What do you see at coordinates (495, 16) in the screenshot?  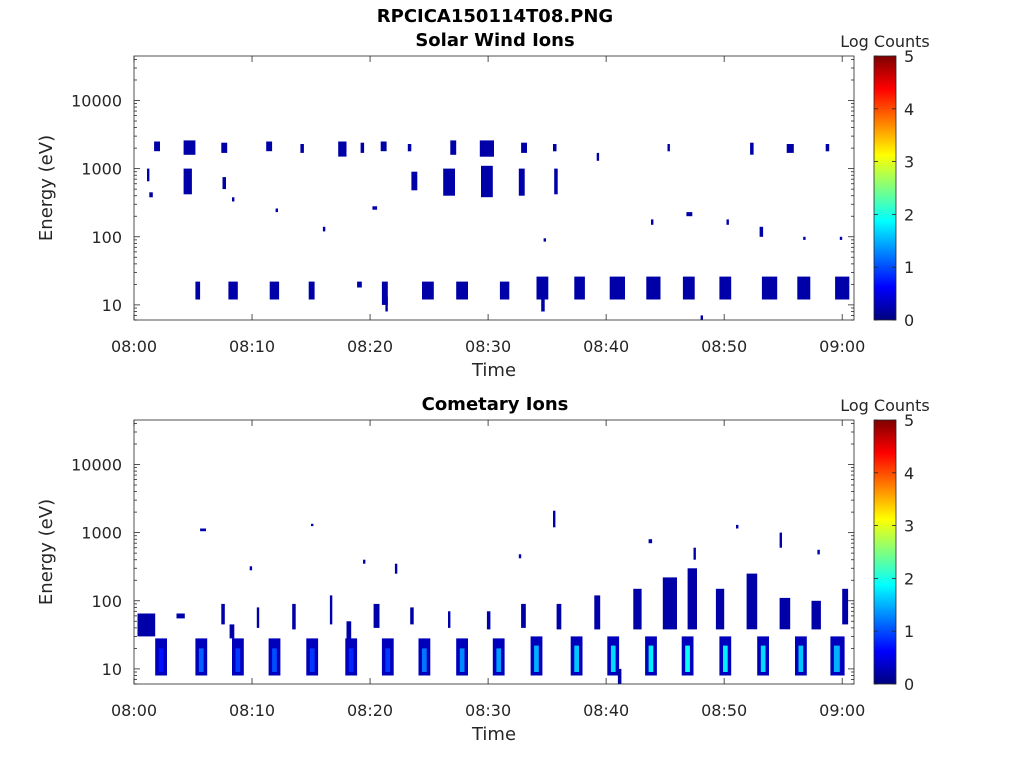 I see `figure-title: RPCICA150114T08.PNG` at bounding box center [495, 16].